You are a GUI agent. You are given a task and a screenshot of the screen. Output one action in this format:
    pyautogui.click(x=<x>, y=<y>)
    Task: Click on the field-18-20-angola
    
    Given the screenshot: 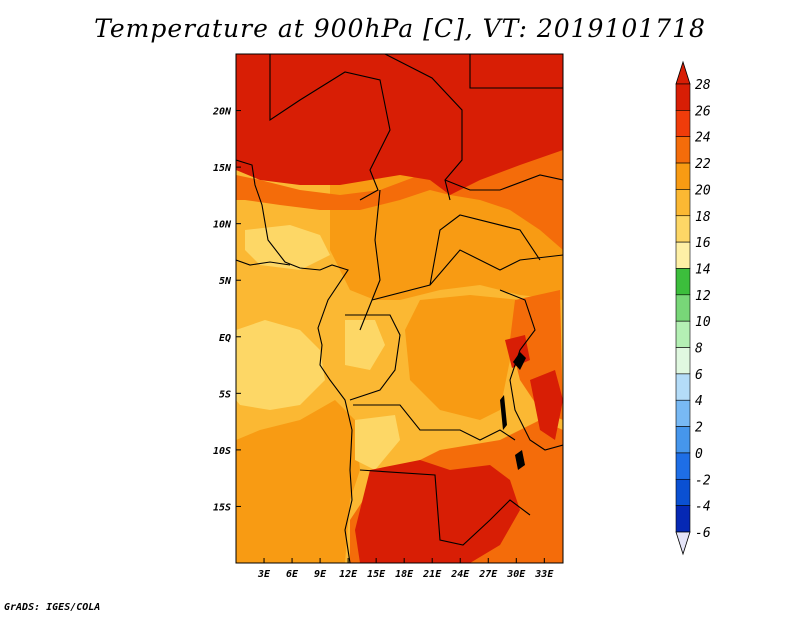 What is the action you would take?
    pyautogui.click(x=377, y=442)
    